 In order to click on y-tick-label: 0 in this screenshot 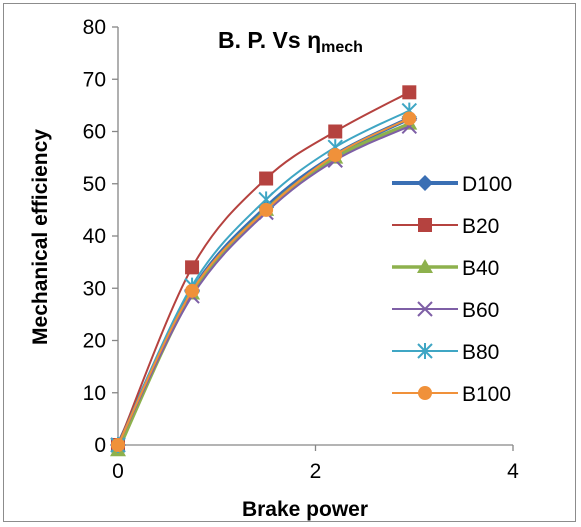, I will do `click(100, 445)`.